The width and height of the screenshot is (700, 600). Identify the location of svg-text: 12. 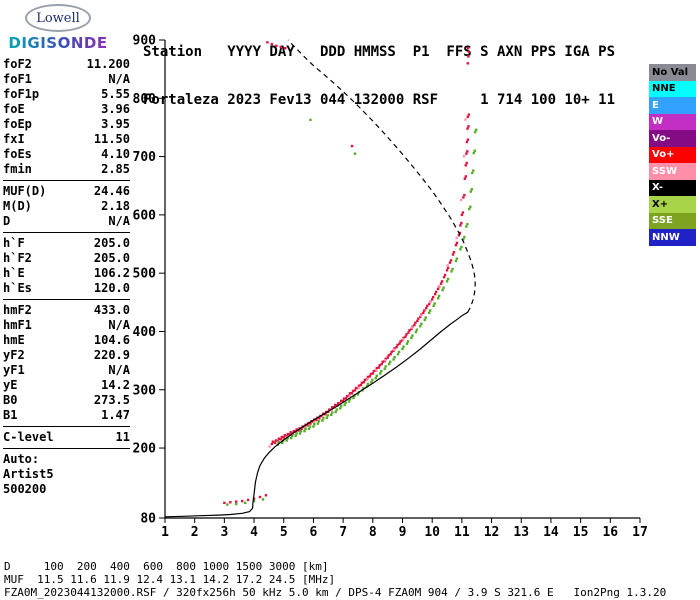
(492, 532).